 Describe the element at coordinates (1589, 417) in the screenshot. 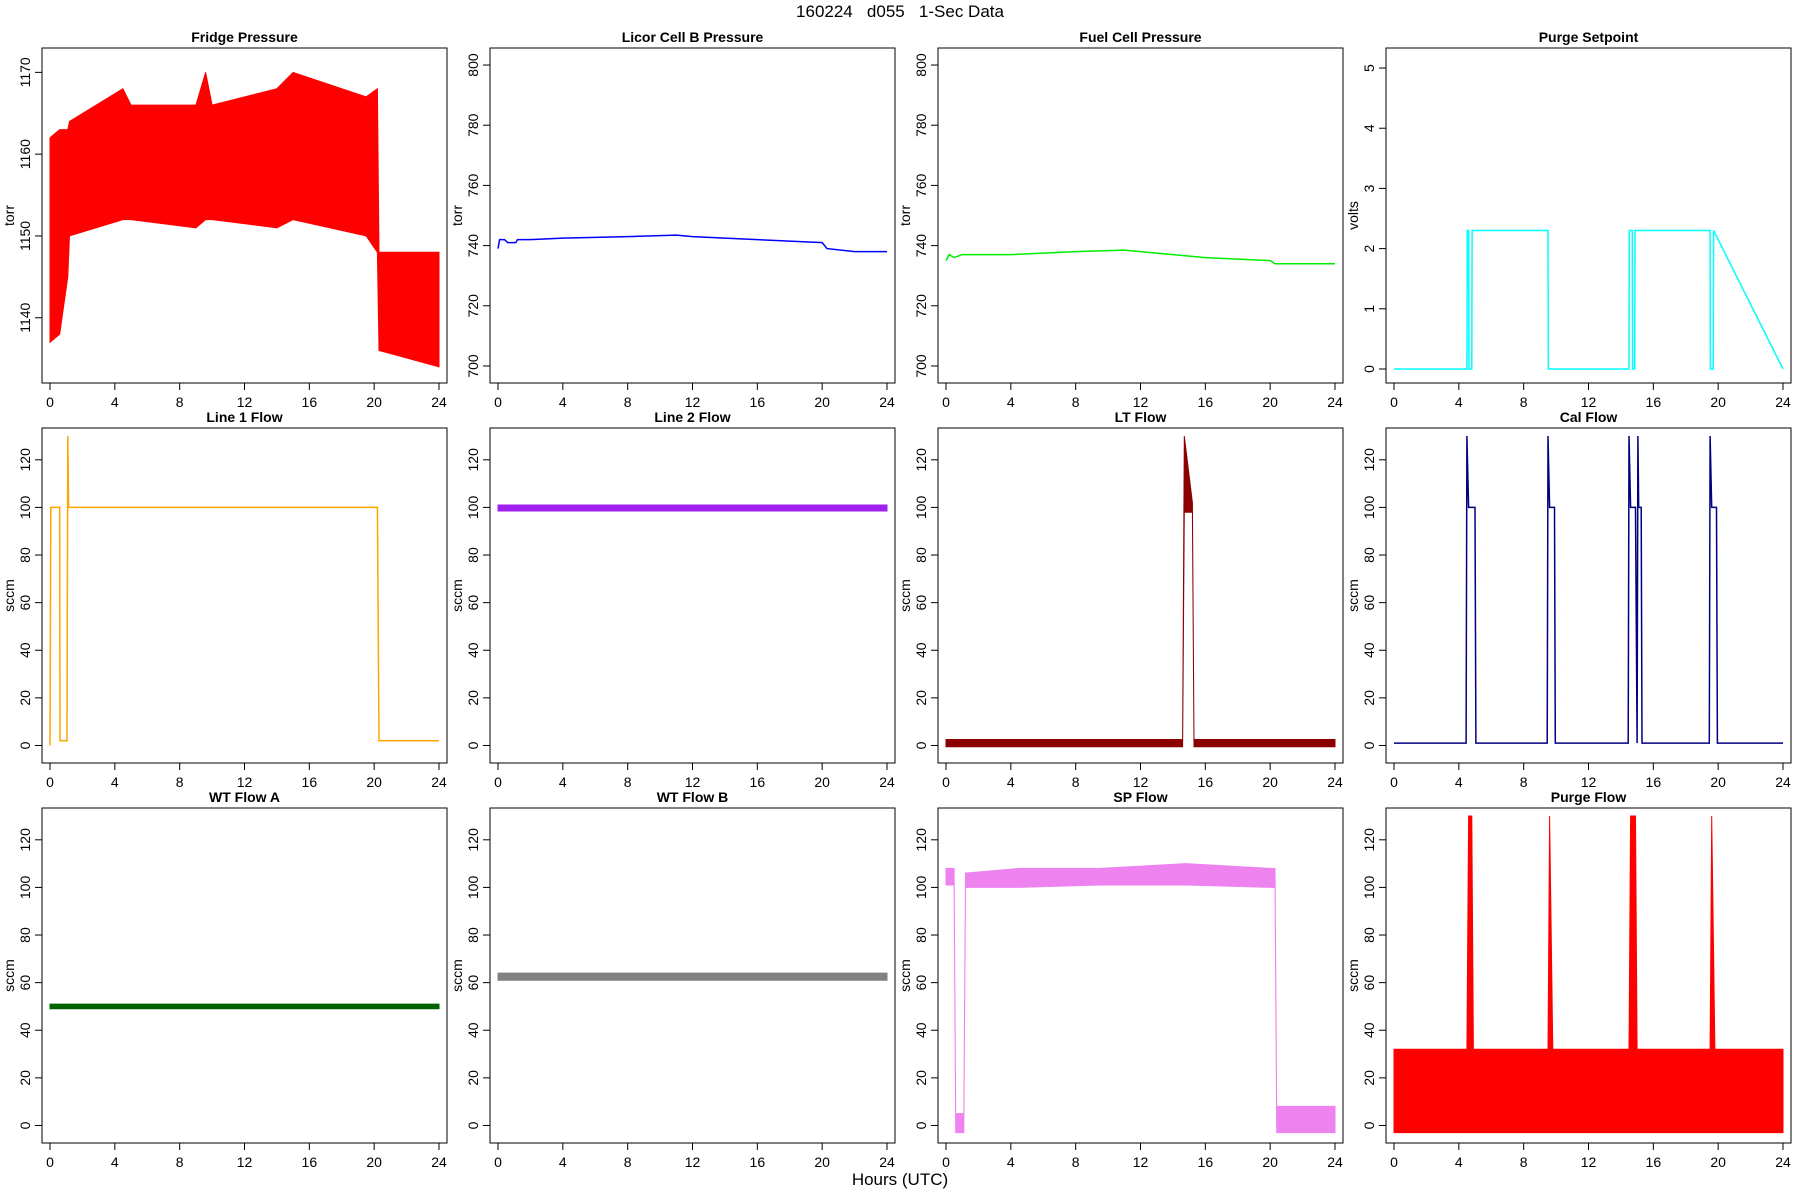

I see `panel-title: Cal Flow` at that location.